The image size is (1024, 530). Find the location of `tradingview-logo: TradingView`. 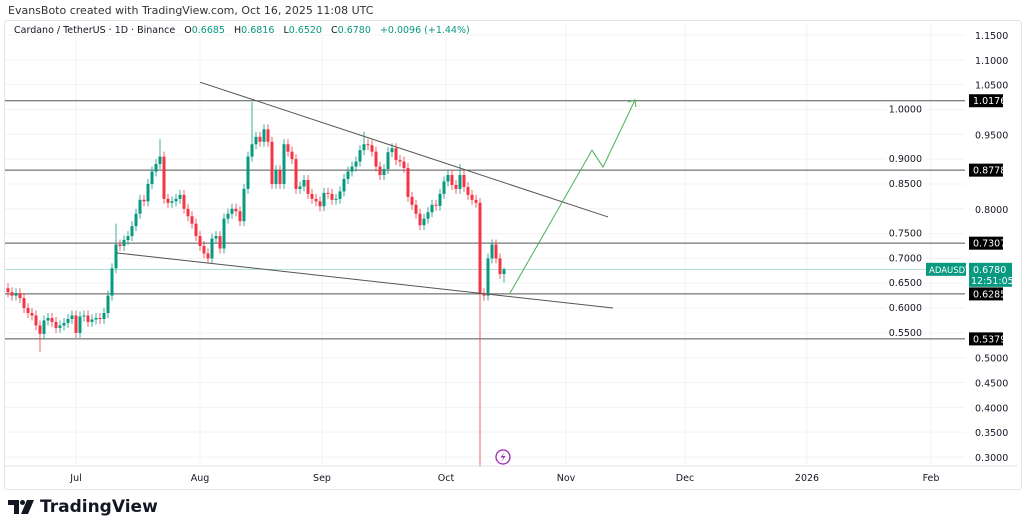

tradingview-logo: TradingView is located at coordinates (83, 507).